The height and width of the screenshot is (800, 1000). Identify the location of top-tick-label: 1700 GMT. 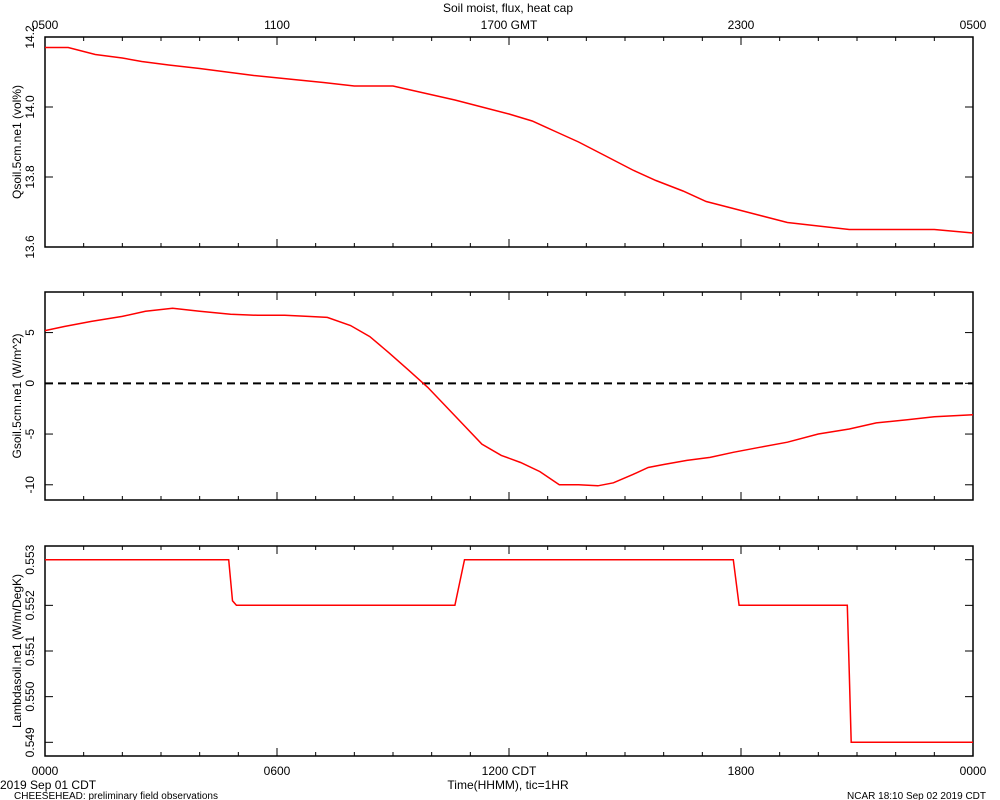
(509, 25).